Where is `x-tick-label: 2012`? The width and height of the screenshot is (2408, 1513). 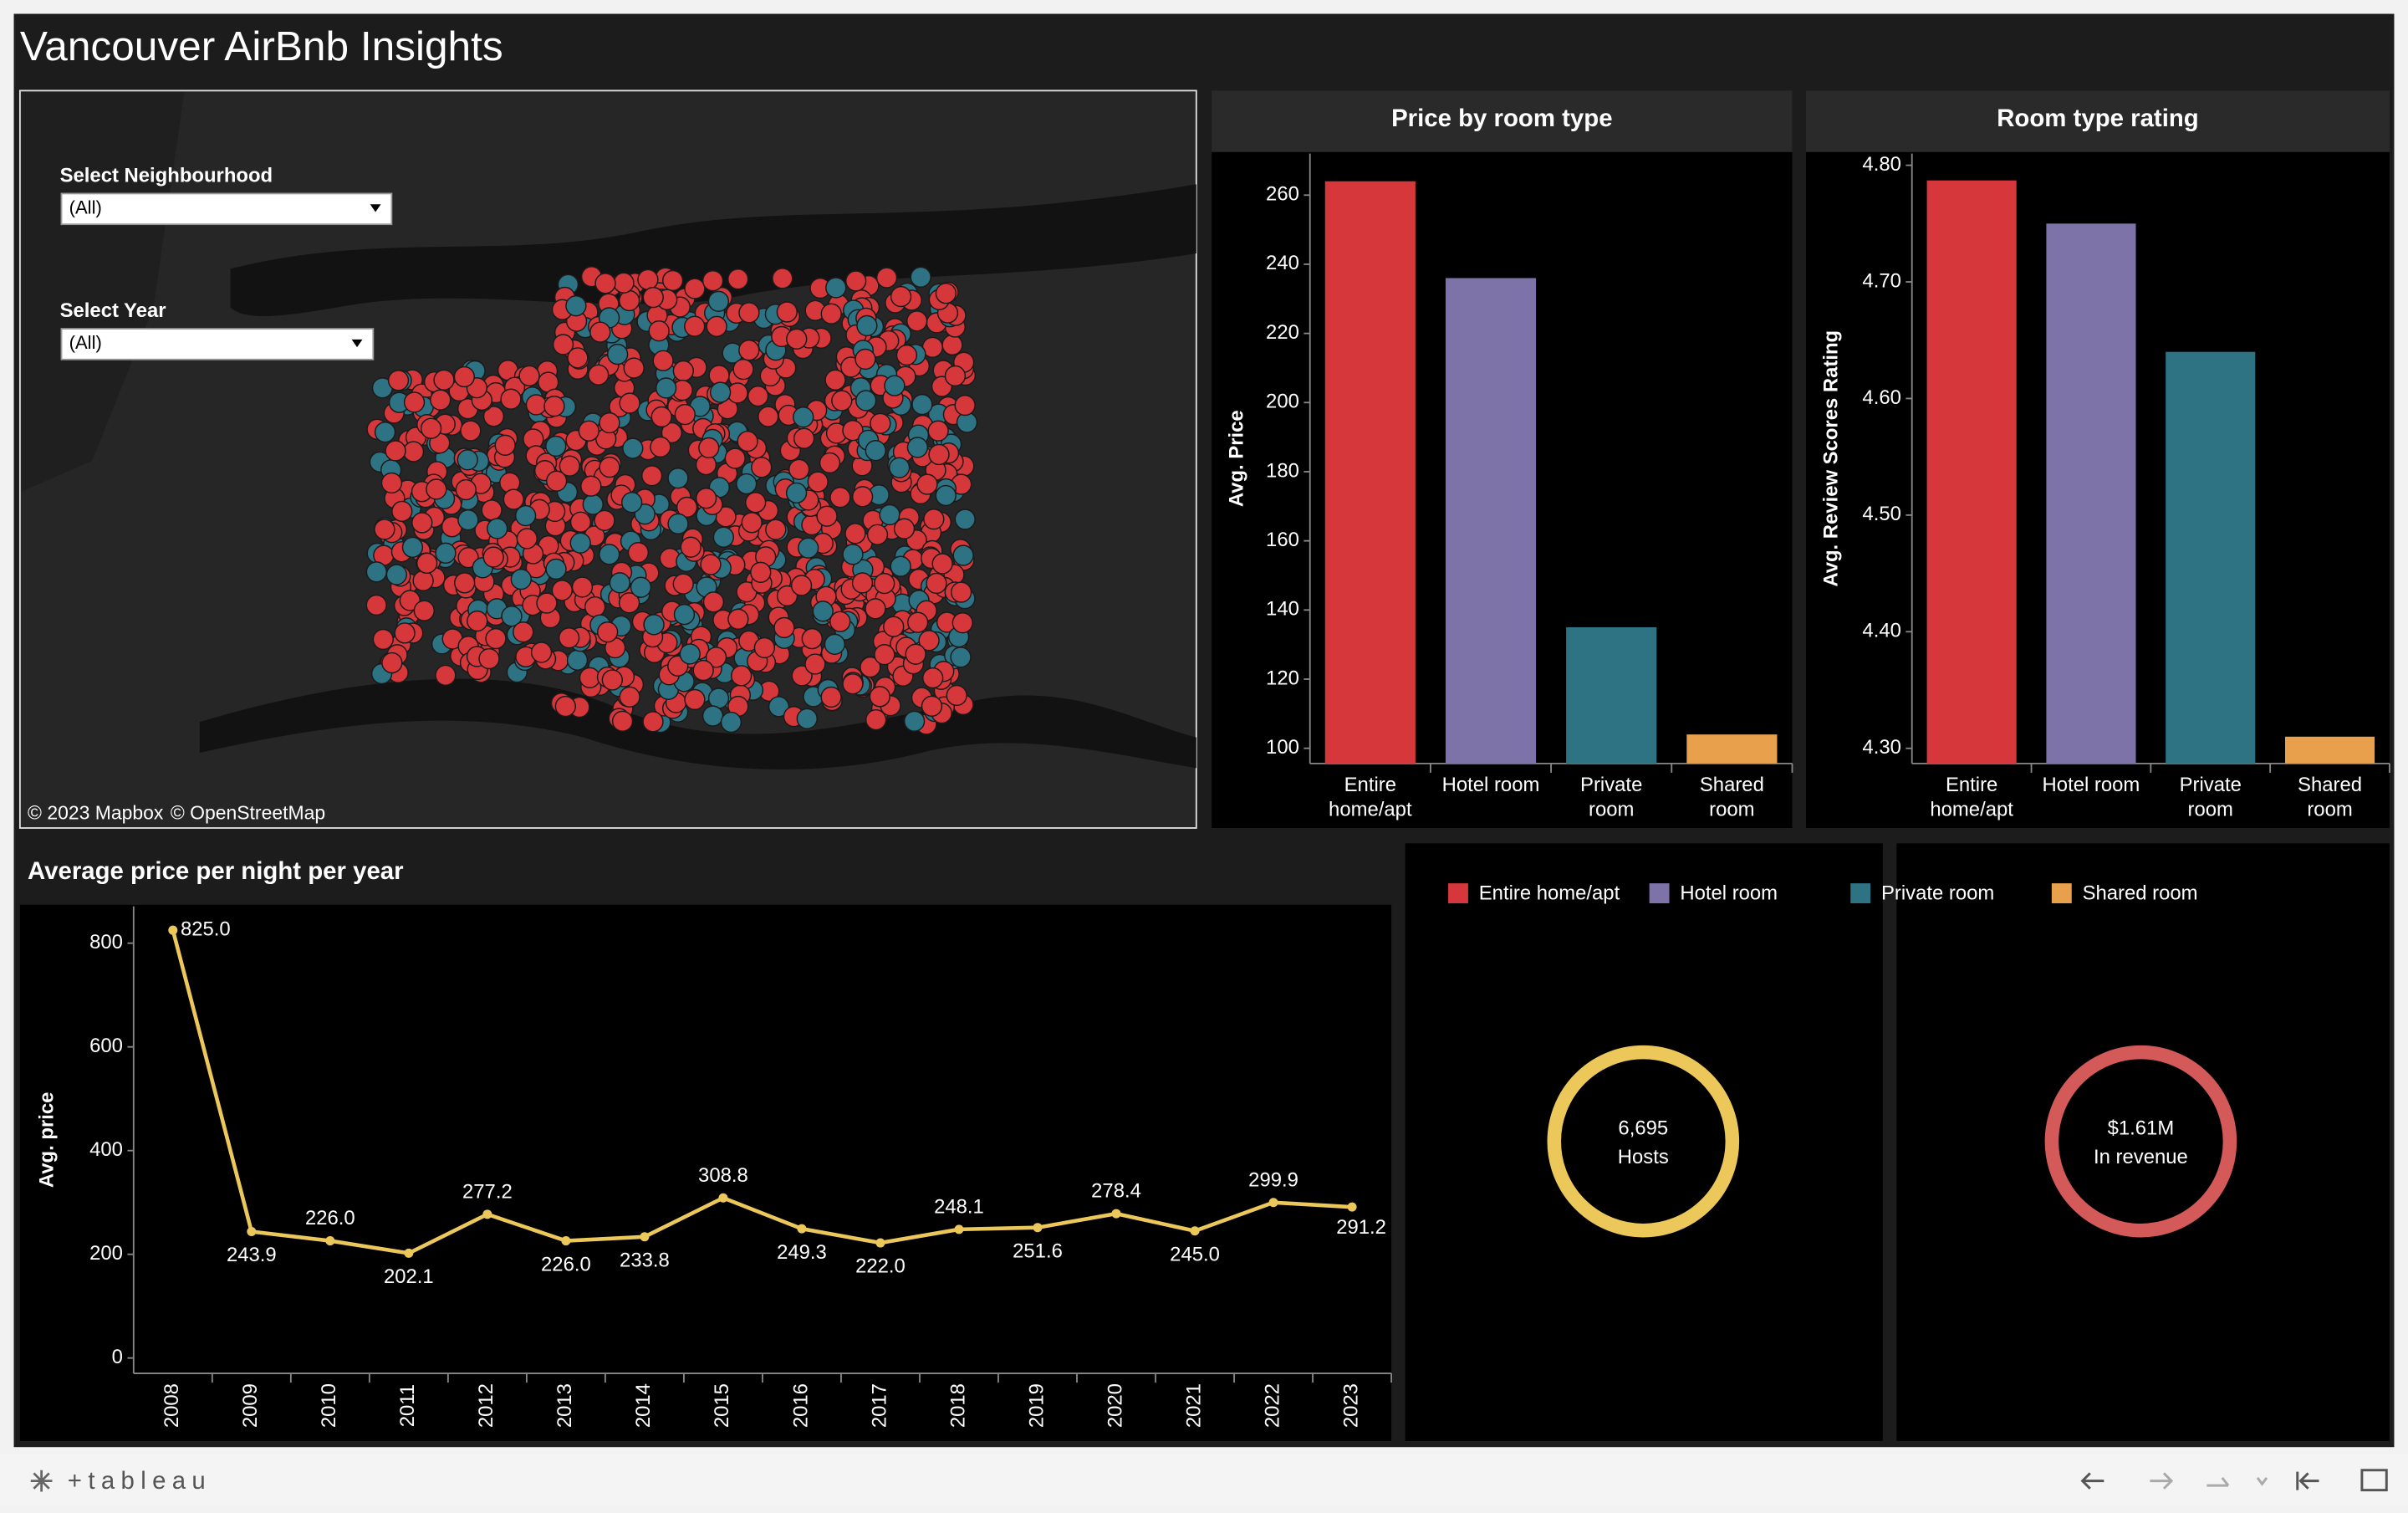
x-tick-label: 2012 is located at coordinates (486, 1405).